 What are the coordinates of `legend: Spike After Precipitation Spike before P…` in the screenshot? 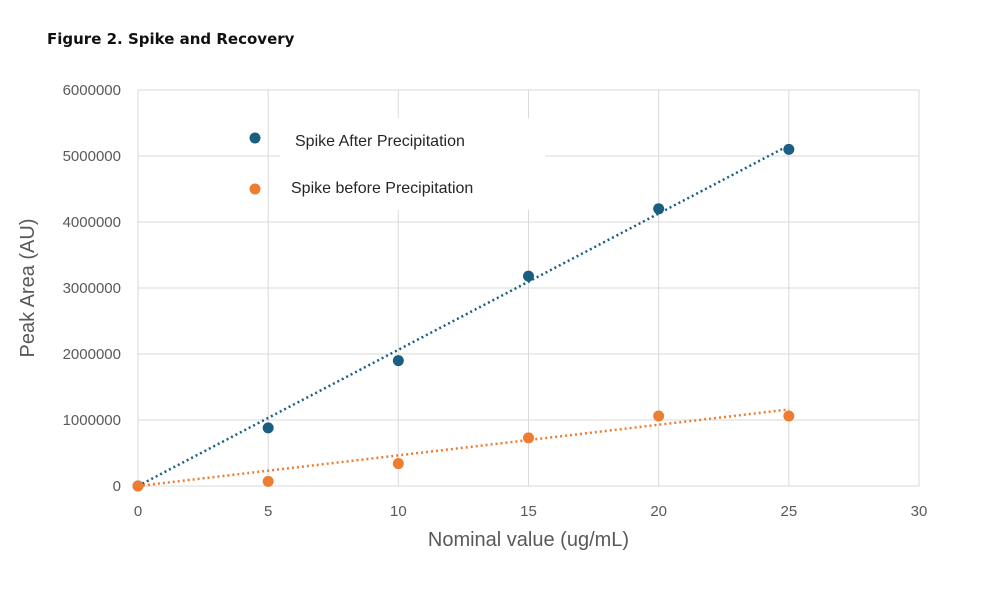 It's located at (397, 164).